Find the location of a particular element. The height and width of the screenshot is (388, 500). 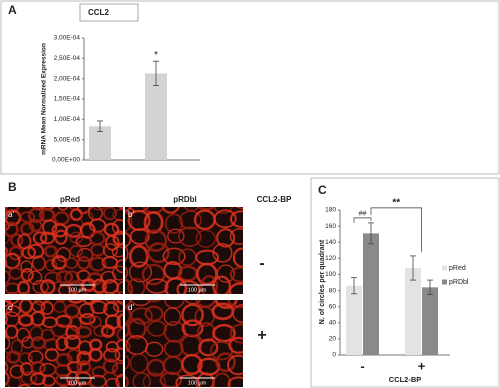

image-label: d' is located at coordinates (131, 307).